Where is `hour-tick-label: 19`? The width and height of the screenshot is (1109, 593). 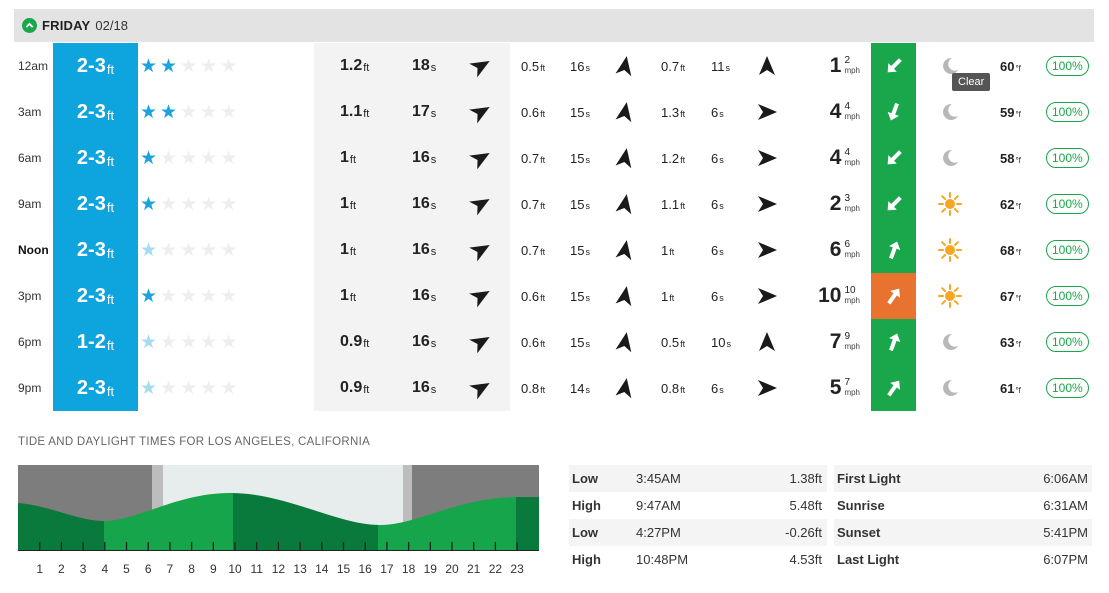 hour-tick-label: 19 is located at coordinates (430, 569).